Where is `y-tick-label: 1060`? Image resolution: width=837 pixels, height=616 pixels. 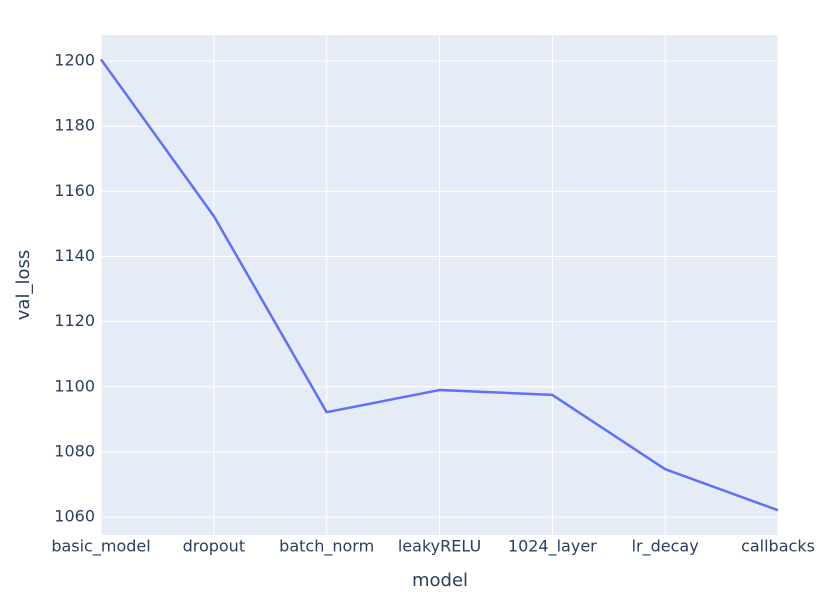 y-tick-label: 1060 is located at coordinates (74, 516).